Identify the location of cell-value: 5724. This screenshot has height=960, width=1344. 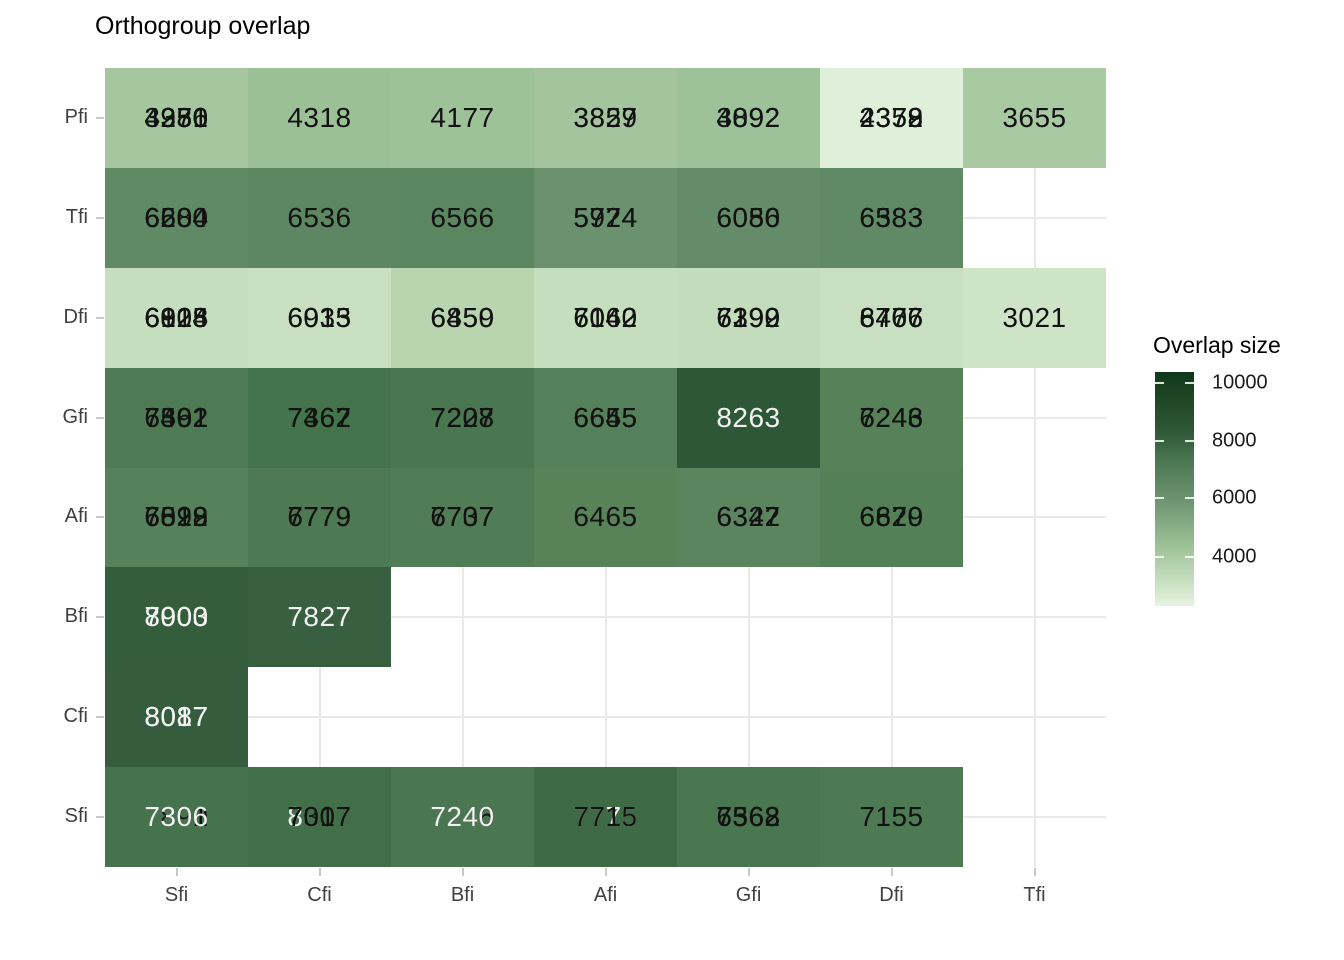
(605, 217).